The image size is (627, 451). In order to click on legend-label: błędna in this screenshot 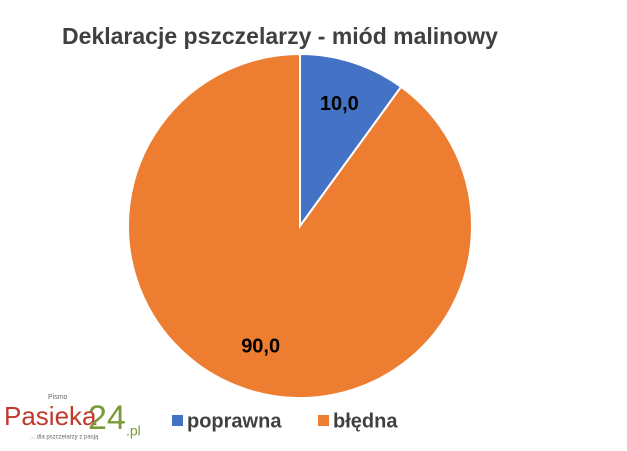, I will do `click(365, 421)`.